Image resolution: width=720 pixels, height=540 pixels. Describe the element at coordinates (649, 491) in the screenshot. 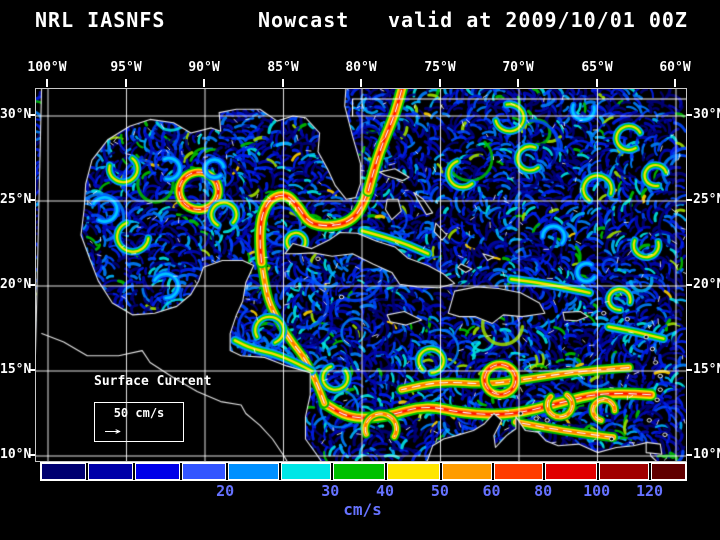

I see `colorbar-tick-label: 120` at that location.